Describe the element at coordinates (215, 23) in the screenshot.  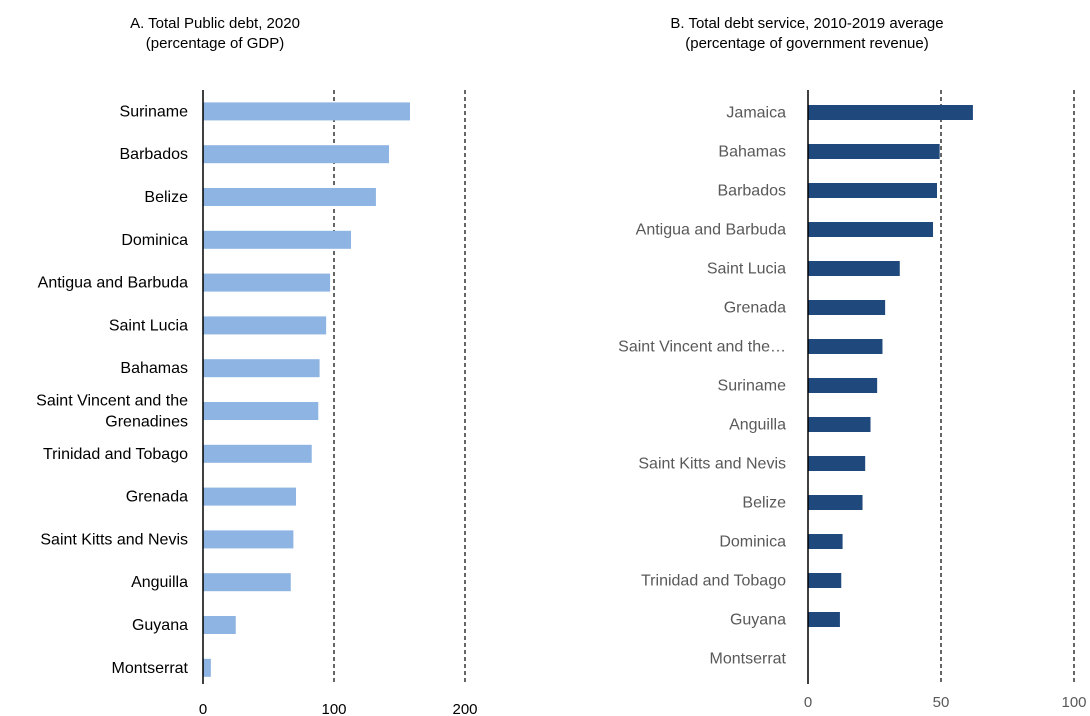
I see `chart-title: A. Total Public debt, 2020` at that location.